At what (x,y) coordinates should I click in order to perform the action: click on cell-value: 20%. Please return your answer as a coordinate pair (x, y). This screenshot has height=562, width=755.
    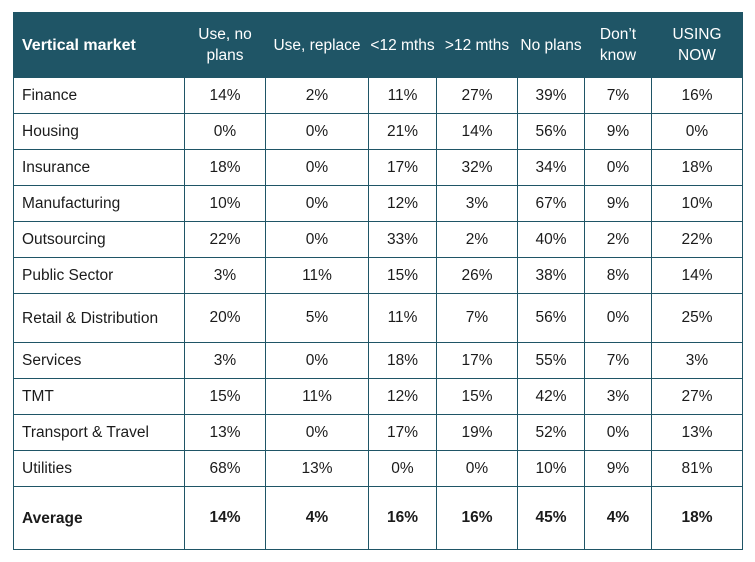
    Looking at the image, I should click on (225, 318).